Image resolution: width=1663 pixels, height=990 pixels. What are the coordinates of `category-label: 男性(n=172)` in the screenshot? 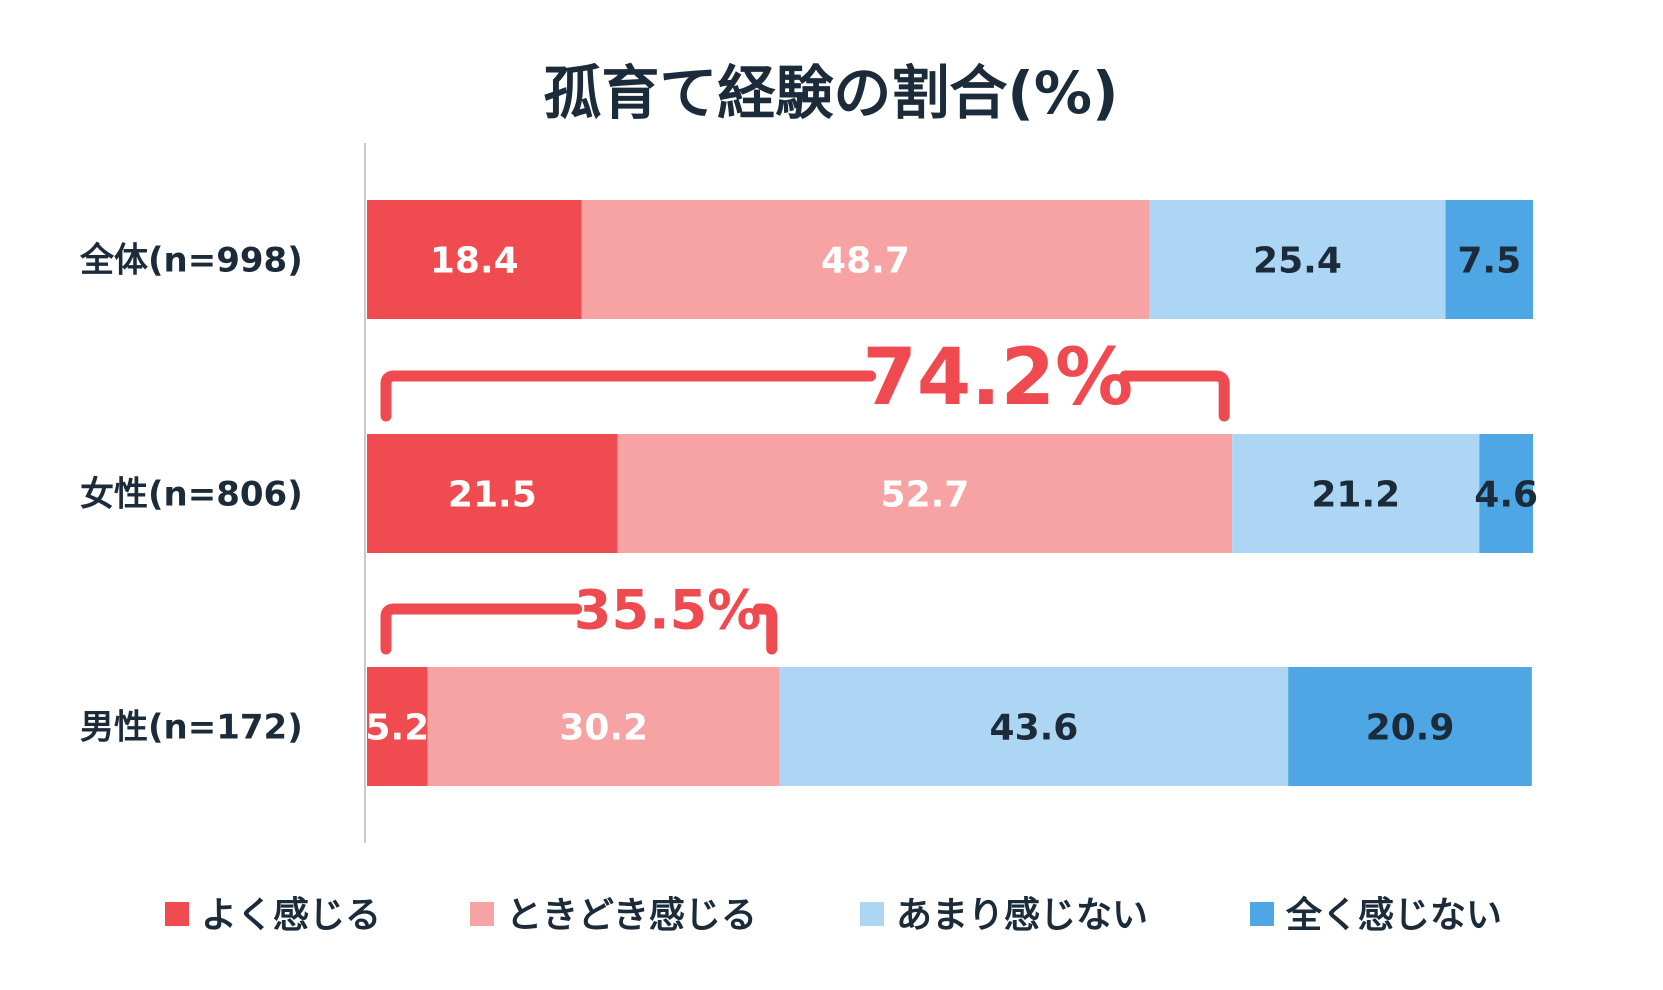 It's located at (191, 728).